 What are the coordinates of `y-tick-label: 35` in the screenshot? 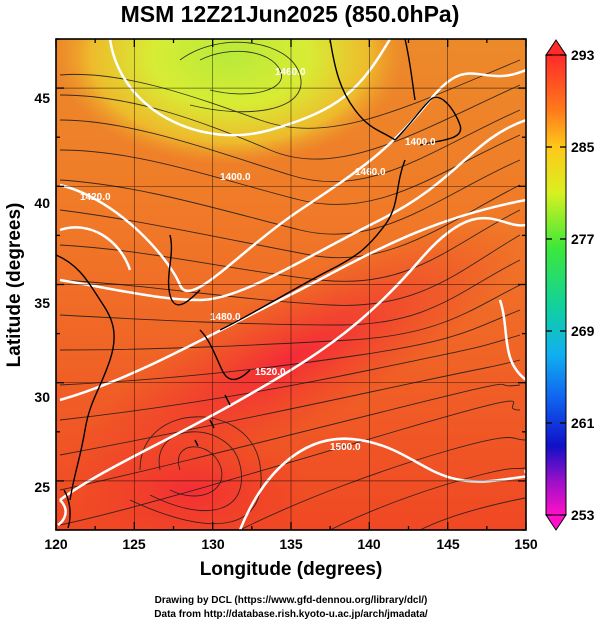 It's located at (42, 303).